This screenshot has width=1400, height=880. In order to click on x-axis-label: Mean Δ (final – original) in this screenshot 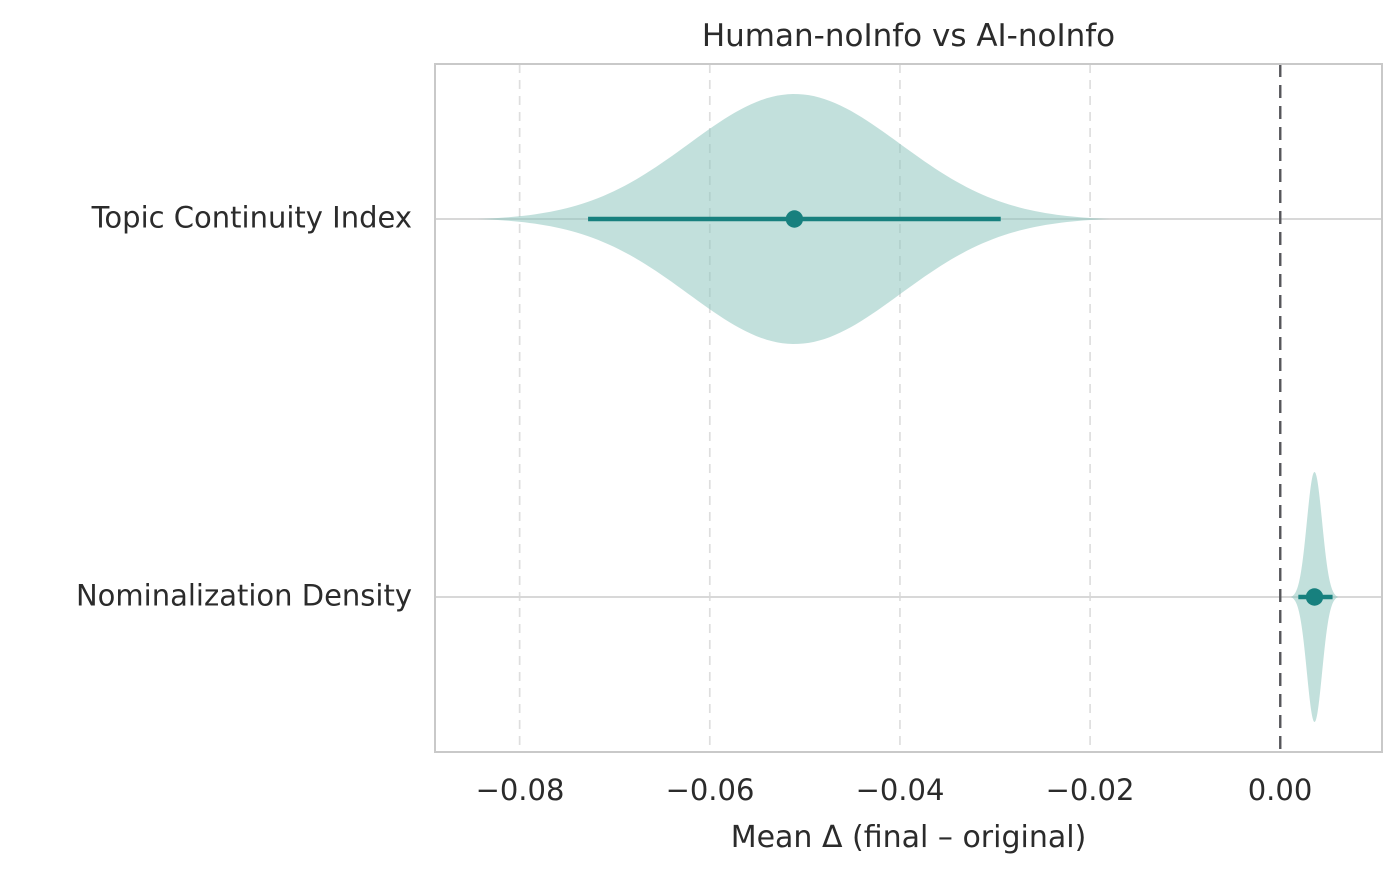, I will do `click(908, 837)`.